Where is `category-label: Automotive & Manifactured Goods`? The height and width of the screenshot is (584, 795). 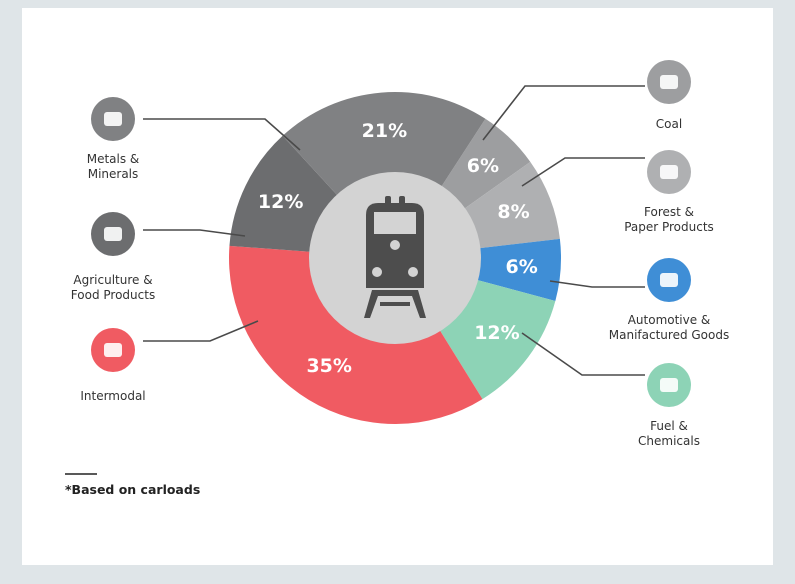 category-label: Automotive & Manifactured Goods is located at coordinates (669, 327).